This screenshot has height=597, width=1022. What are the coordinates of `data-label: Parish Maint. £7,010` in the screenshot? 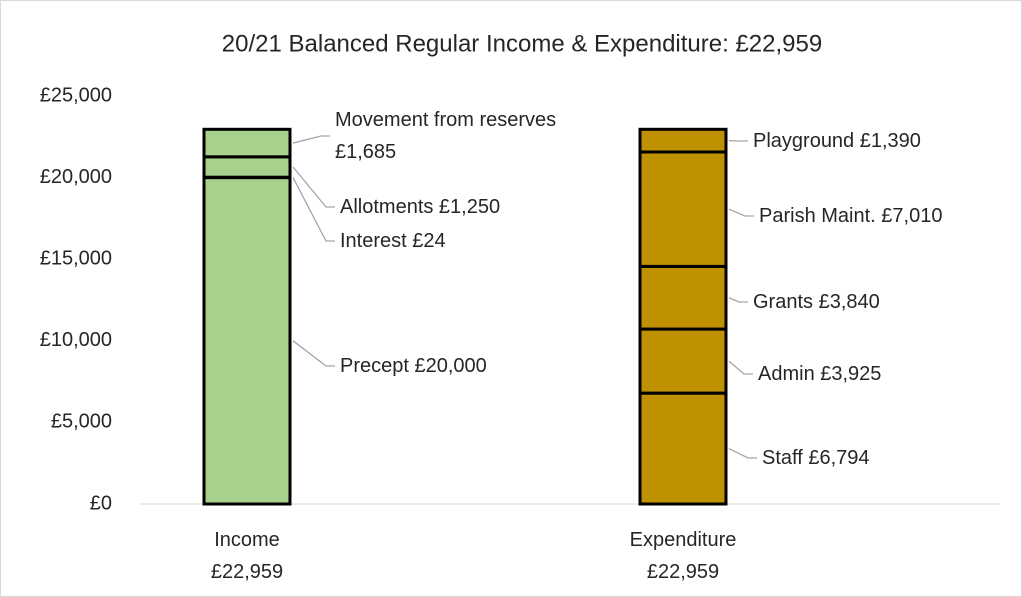 It's located at (851, 216).